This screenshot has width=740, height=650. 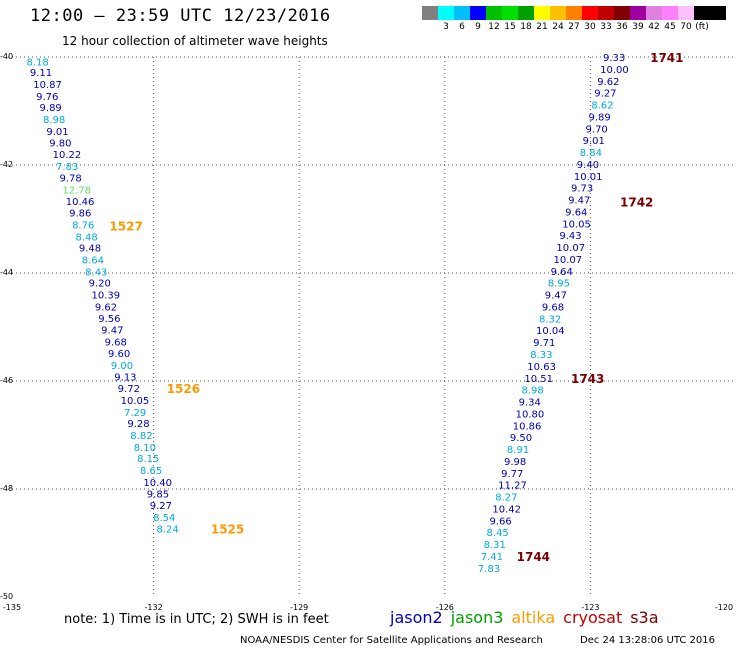 I want to click on wave-height-value: 9.86, so click(x=80, y=214).